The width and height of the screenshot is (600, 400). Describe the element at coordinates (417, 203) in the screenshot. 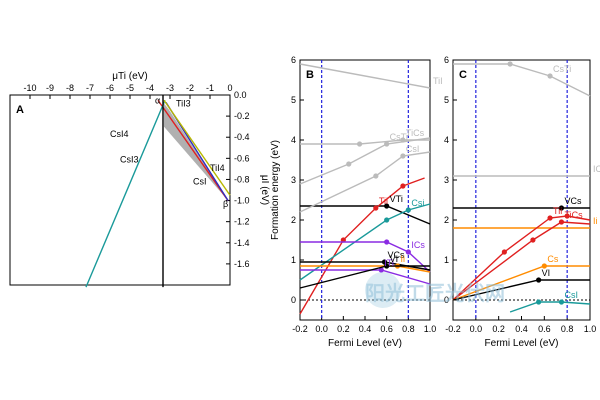

I see `series-label-Csi: Csi` at that location.